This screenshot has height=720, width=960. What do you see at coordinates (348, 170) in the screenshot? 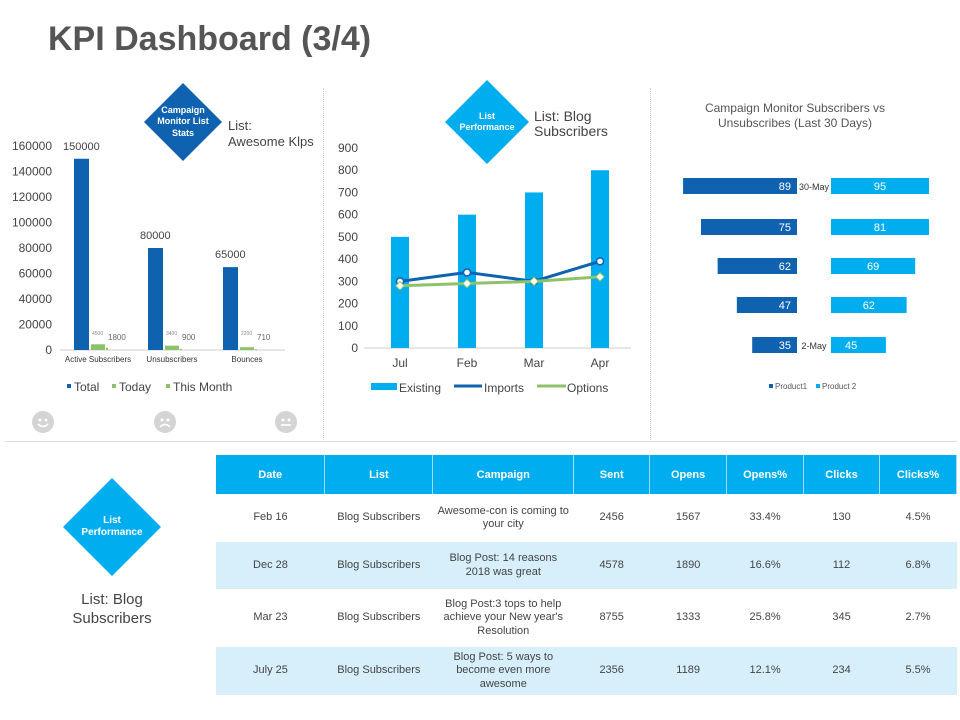
I see `y-tick-label: 800` at bounding box center [348, 170].